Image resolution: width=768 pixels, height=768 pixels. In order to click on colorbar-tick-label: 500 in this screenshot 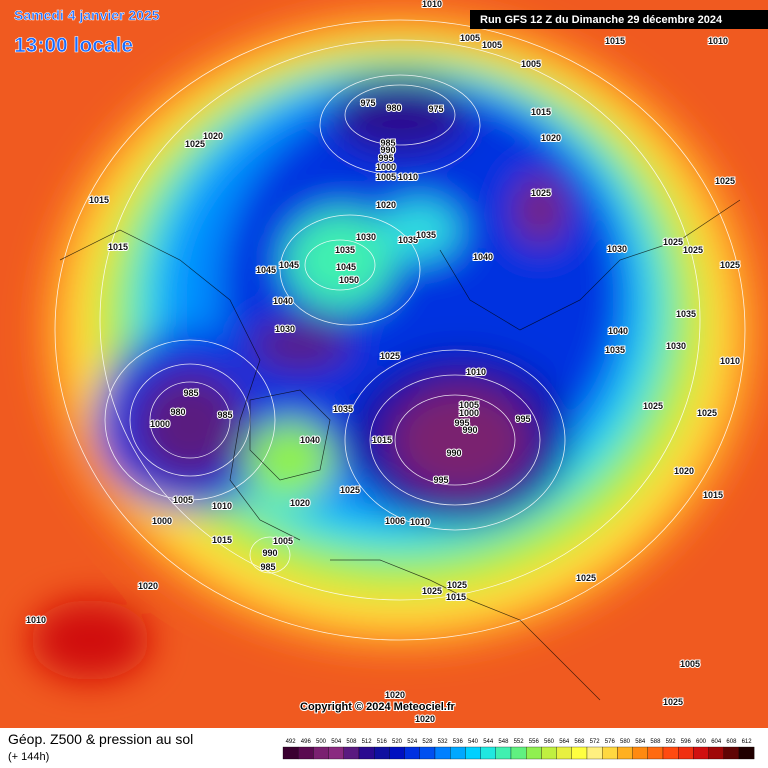, I will do `click(321, 742)`.